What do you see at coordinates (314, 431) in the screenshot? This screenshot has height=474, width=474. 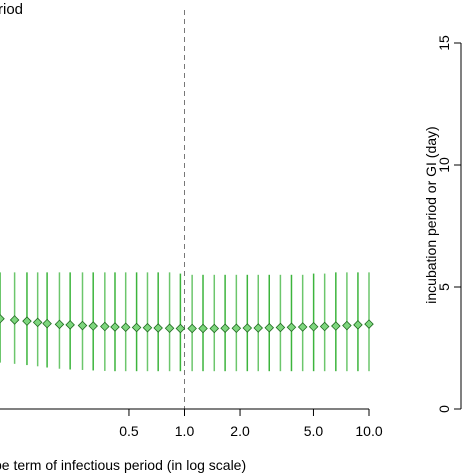 I see `x-tick-label-3: 5.0` at bounding box center [314, 431].